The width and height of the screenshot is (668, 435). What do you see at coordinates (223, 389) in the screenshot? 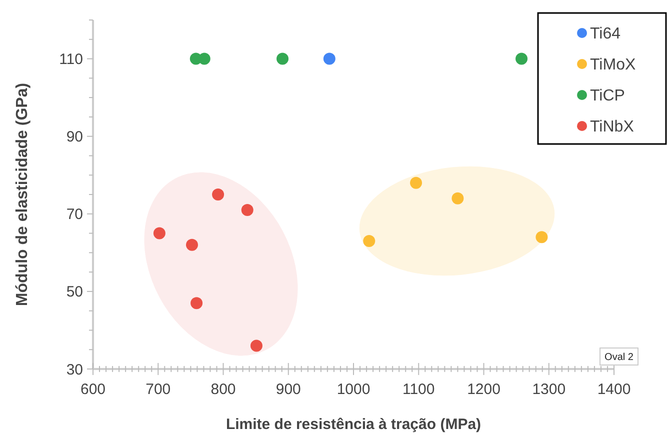
I see `x-tick-label: 800` at bounding box center [223, 389].